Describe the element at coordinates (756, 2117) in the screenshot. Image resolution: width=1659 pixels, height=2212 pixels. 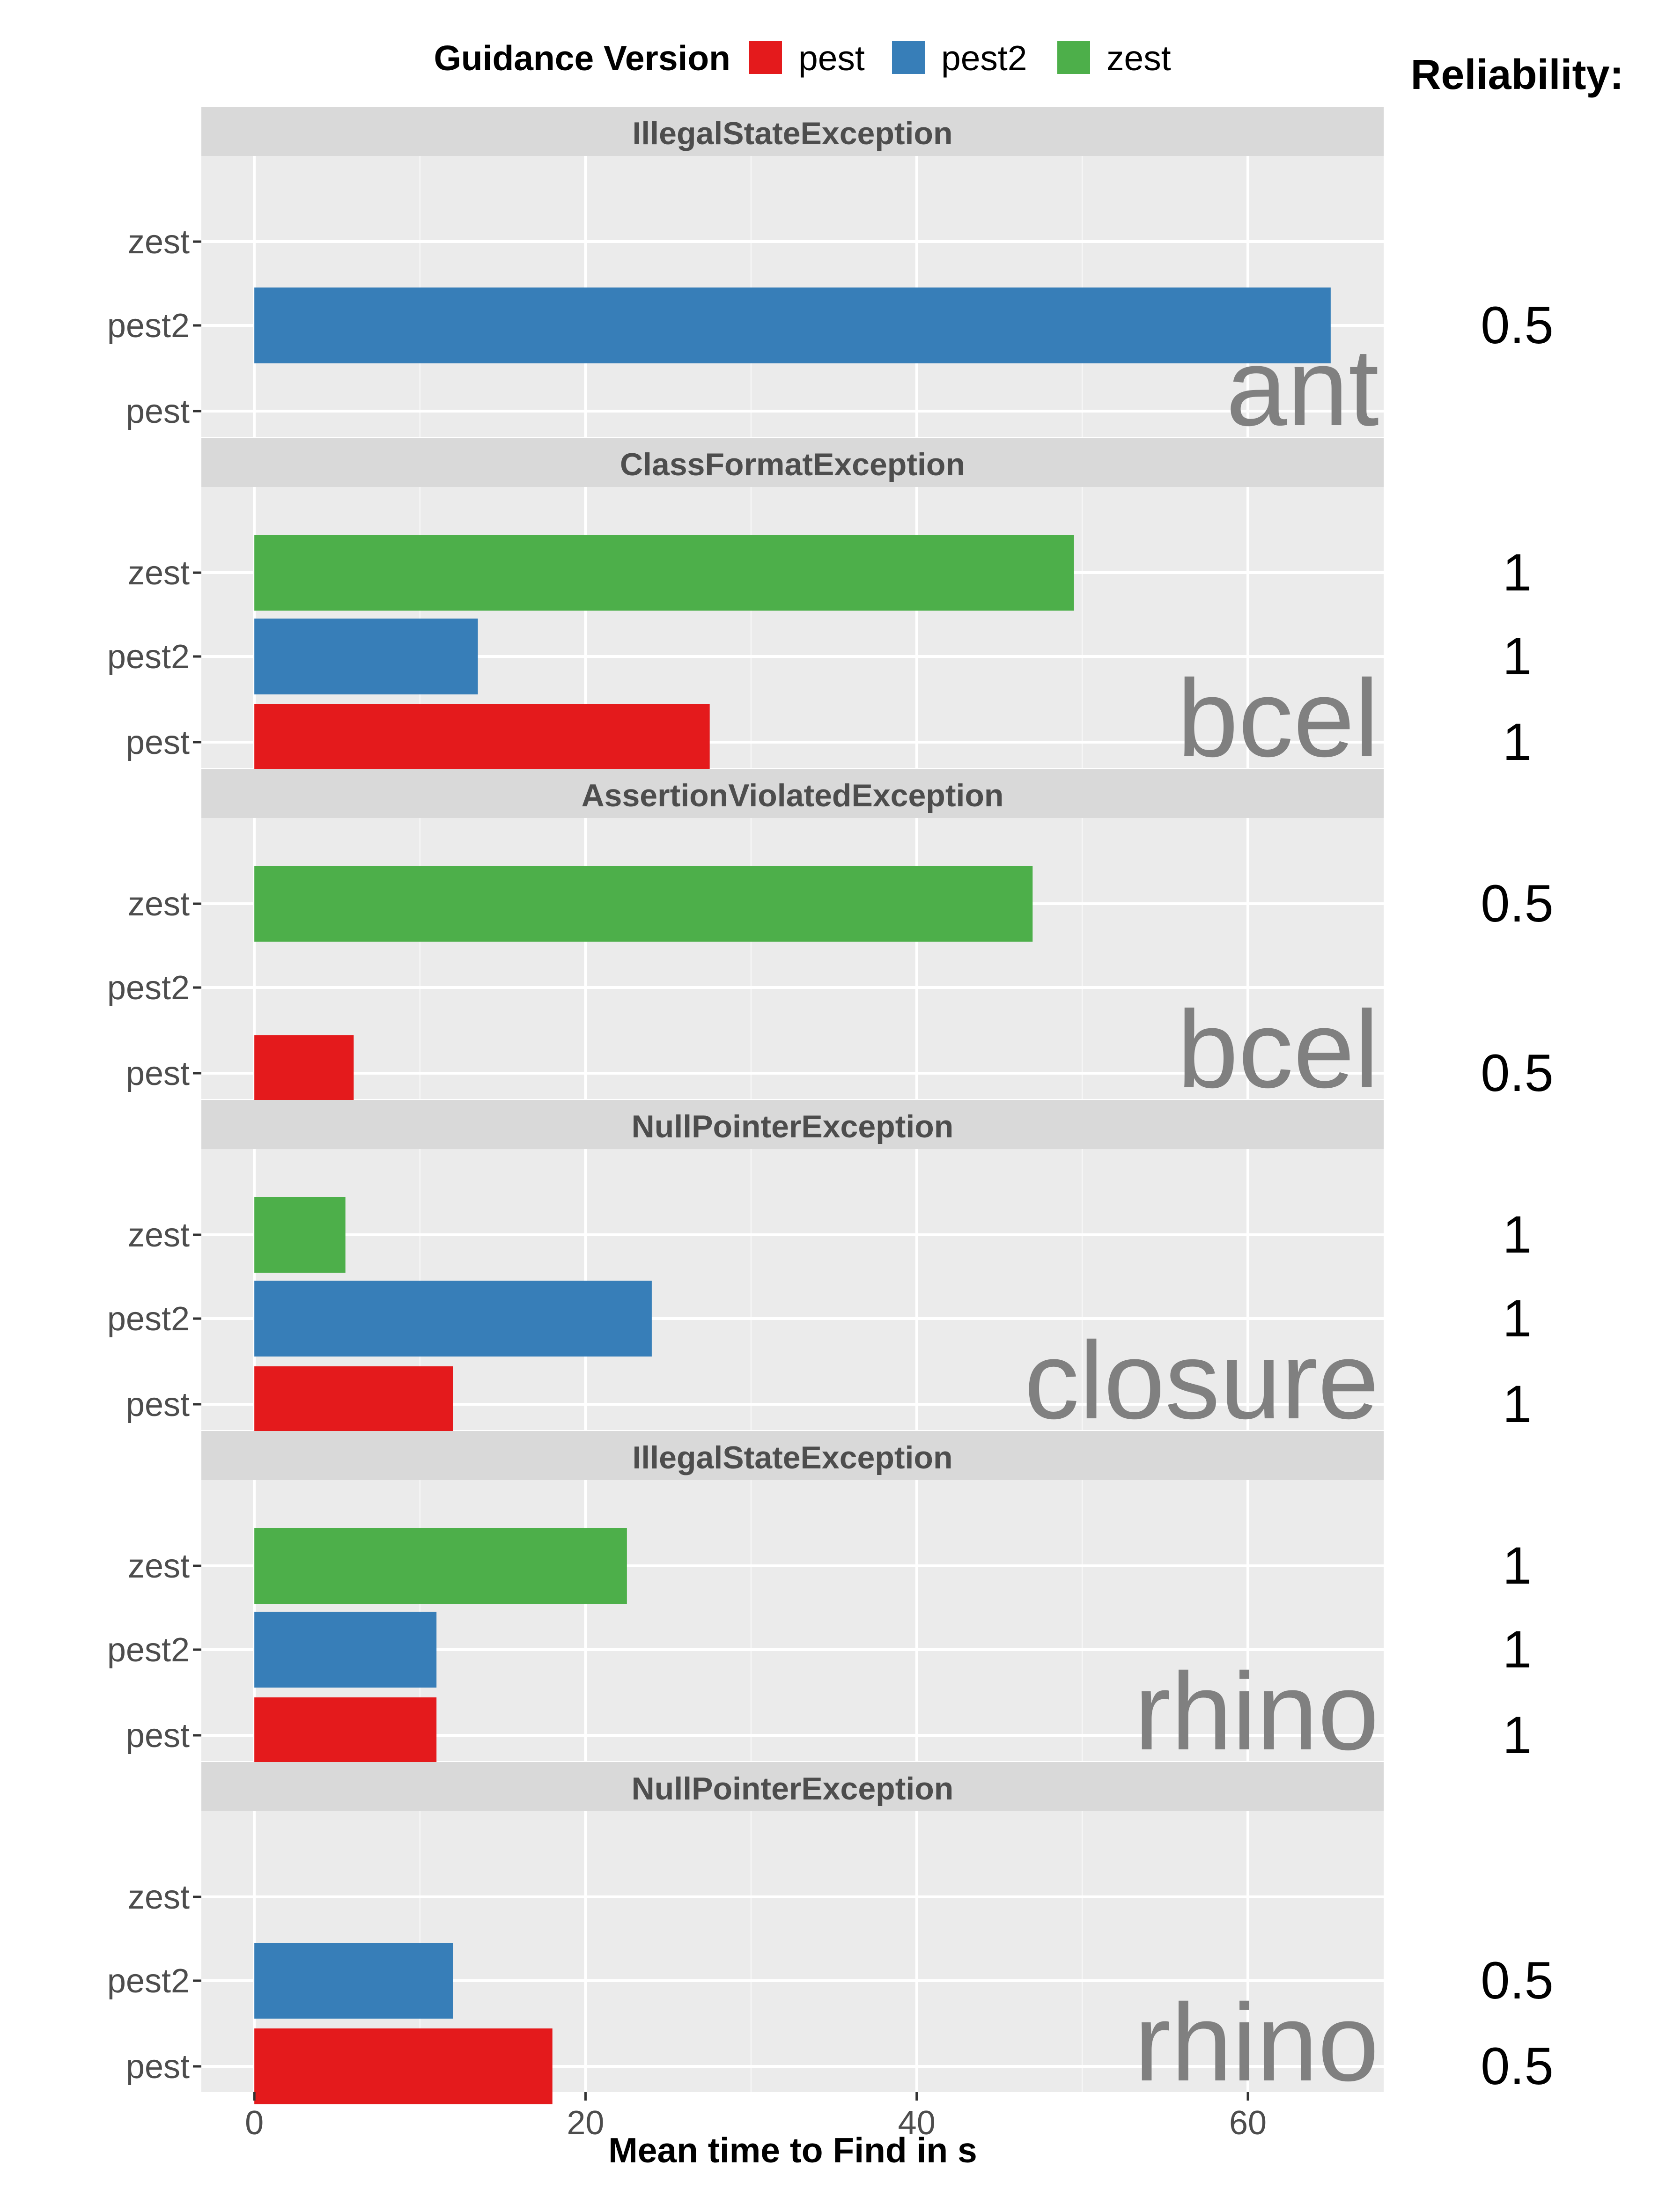
I see `x-axis: 0 20 40 60` at that location.